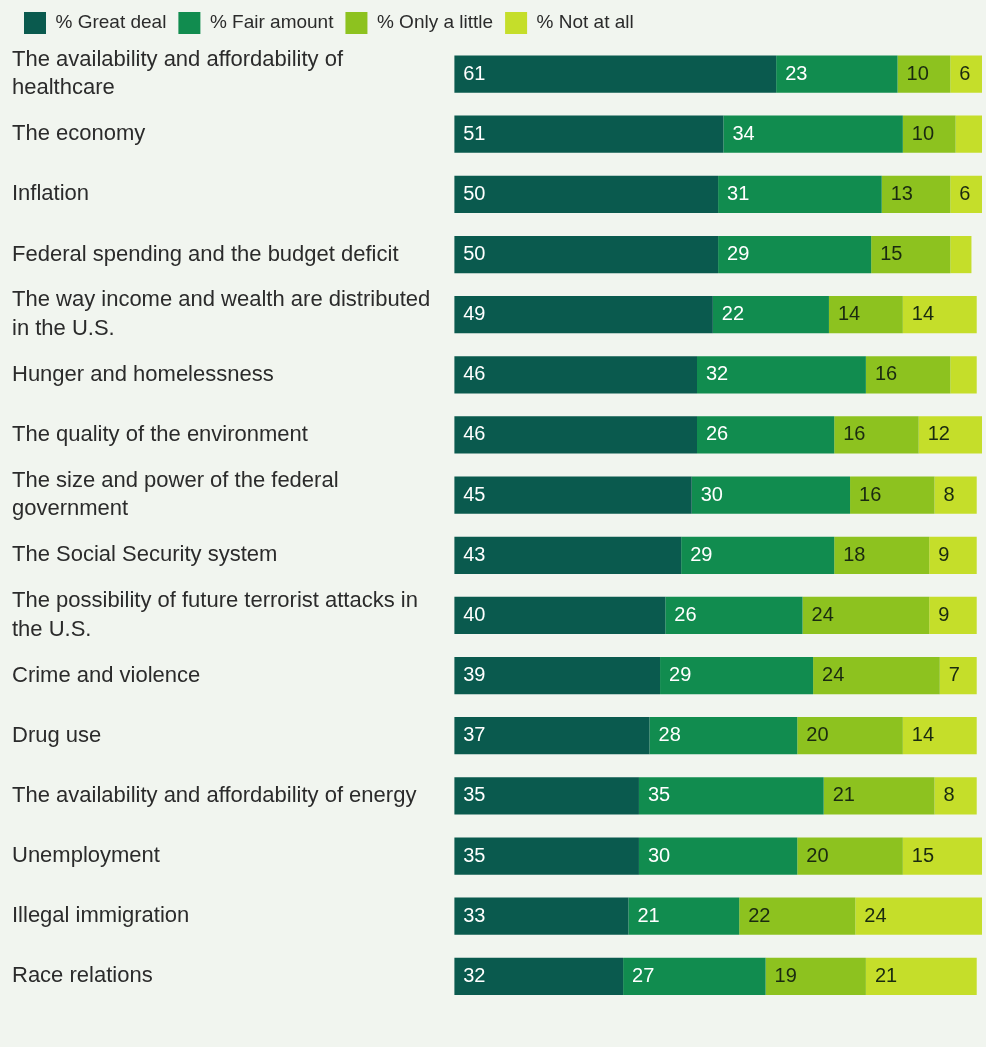 Image resolution: width=986 pixels, height=1047 pixels. I want to click on legend-label: % Great deal, so click(111, 22).